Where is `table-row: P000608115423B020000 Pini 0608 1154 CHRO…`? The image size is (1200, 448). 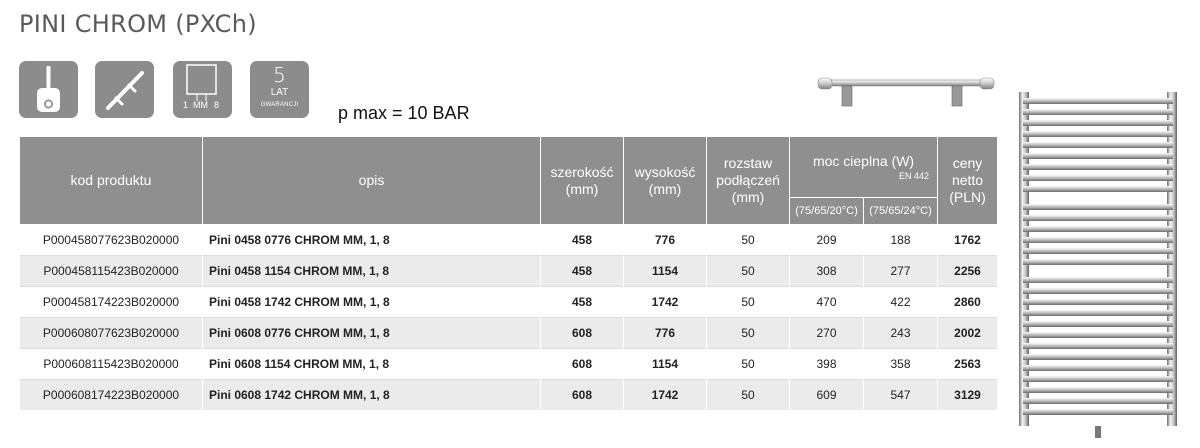 table-row: P000608115423B020000 Pini 0608 1154 CHRO… is located at coordinates (509, 364).